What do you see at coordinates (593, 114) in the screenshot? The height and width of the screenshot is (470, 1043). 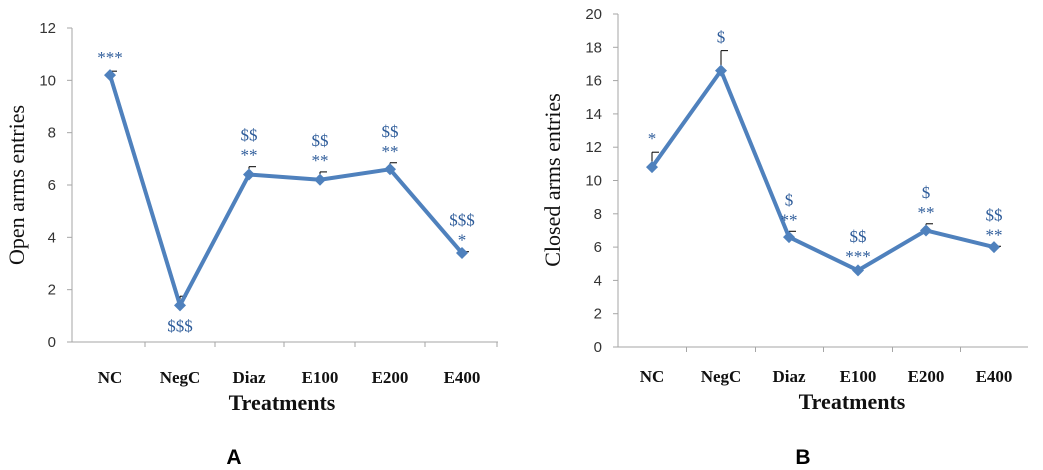 I see `panel-b-y-tick-label: 14` at bounding box center [593, 114].